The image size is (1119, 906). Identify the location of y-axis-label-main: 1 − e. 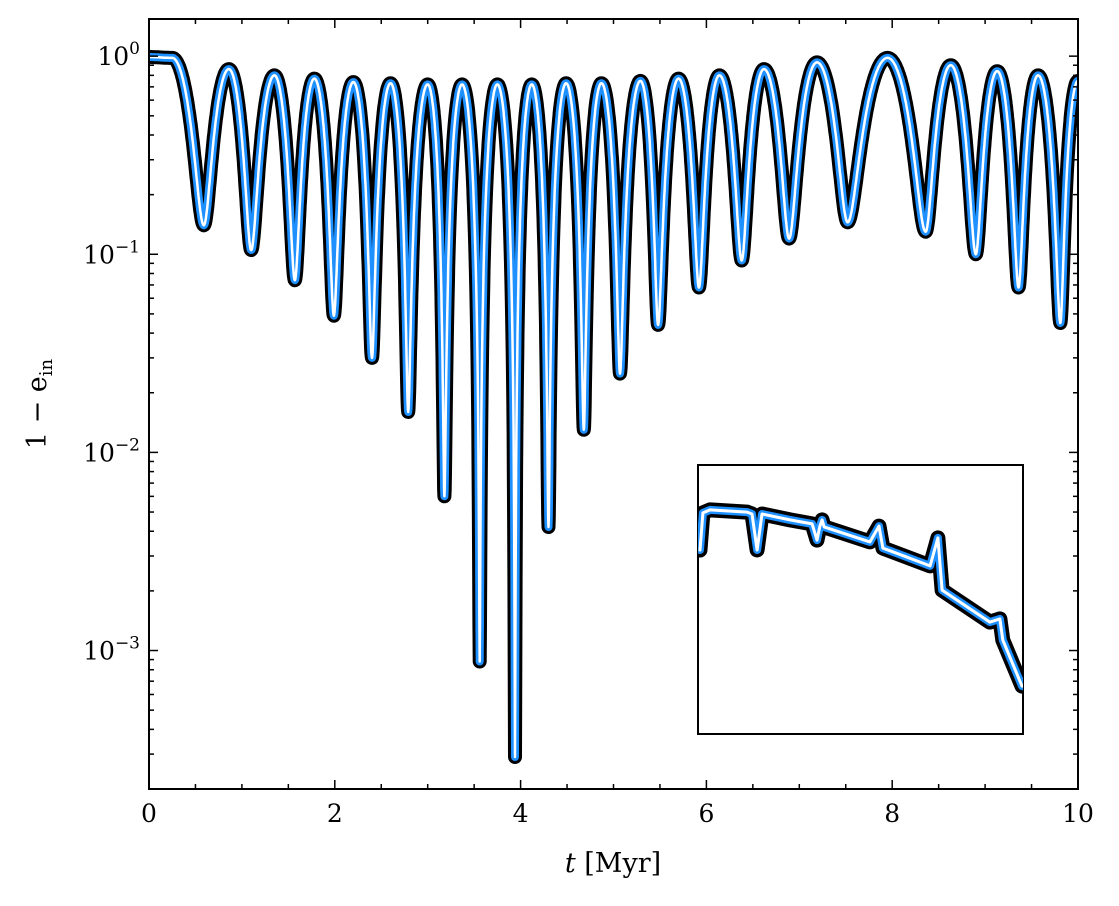
(37, 412).